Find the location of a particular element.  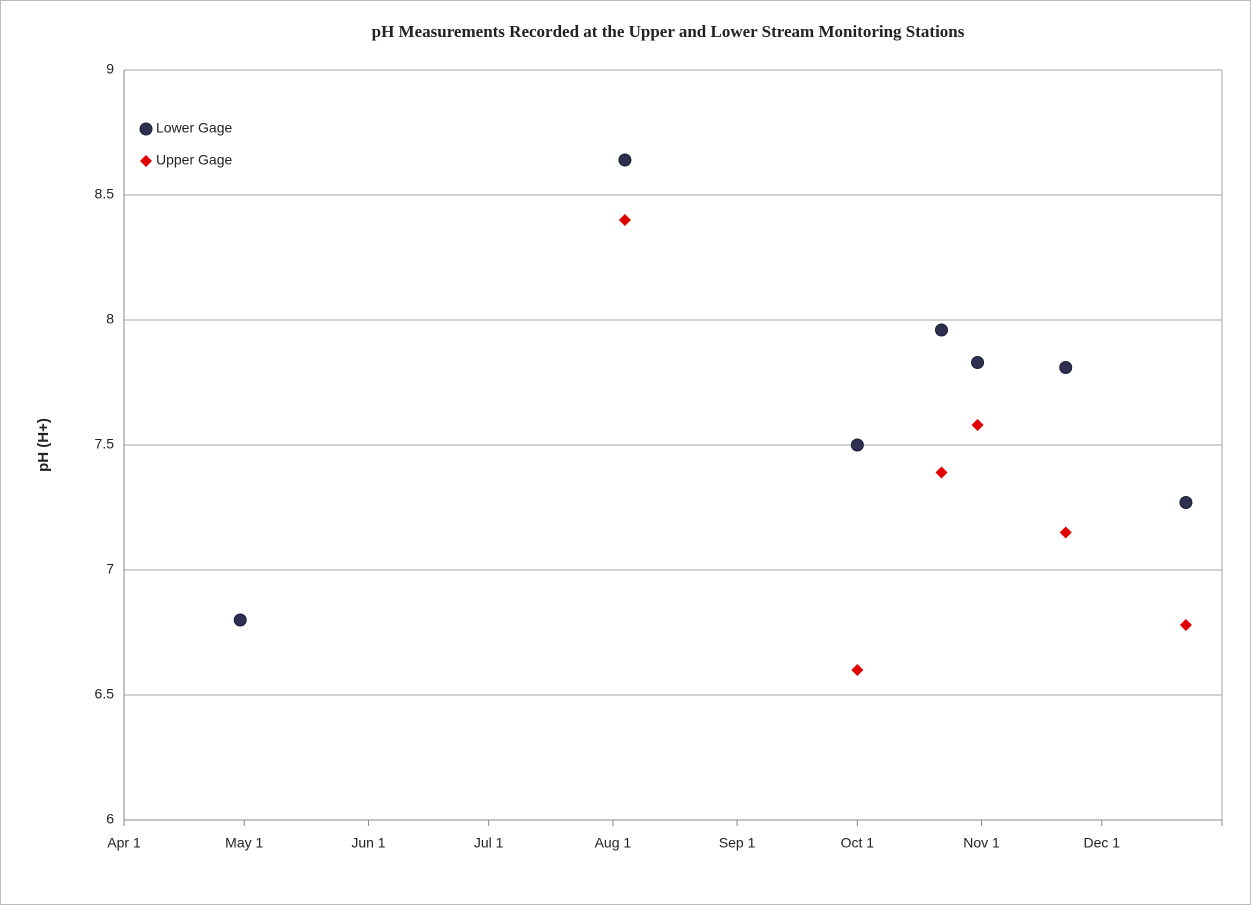

y-tick-label: 7 is located at coordinates (110, 569).